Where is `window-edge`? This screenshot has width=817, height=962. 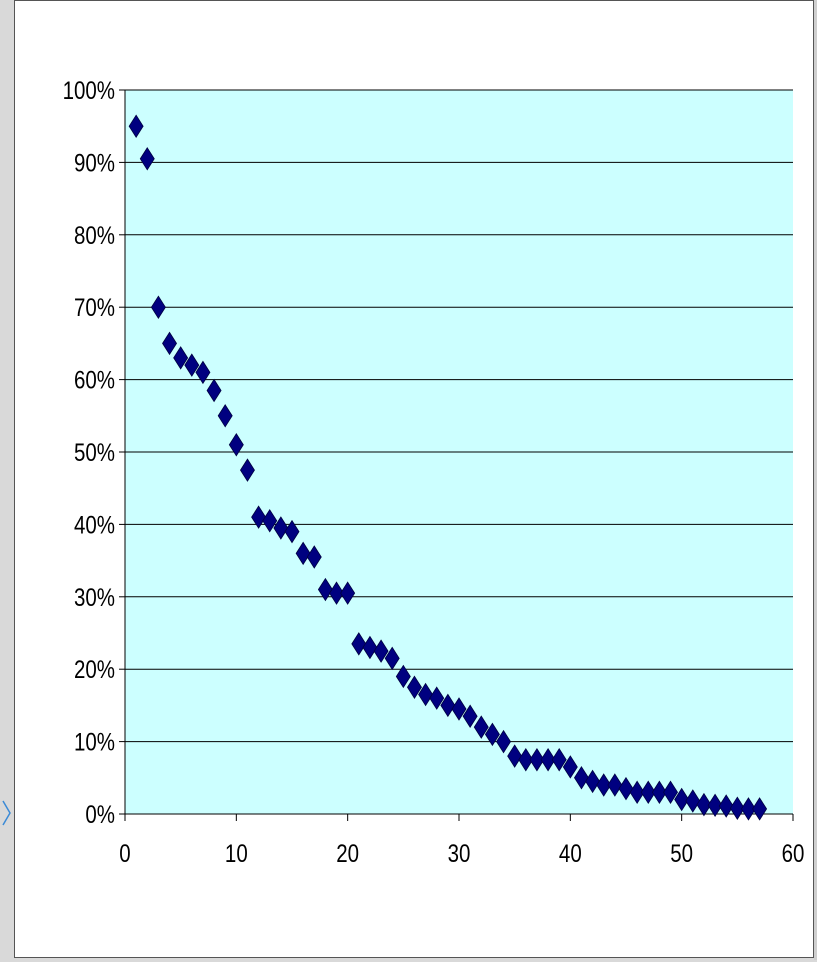 window-edge is located at coordinates (815, 480).